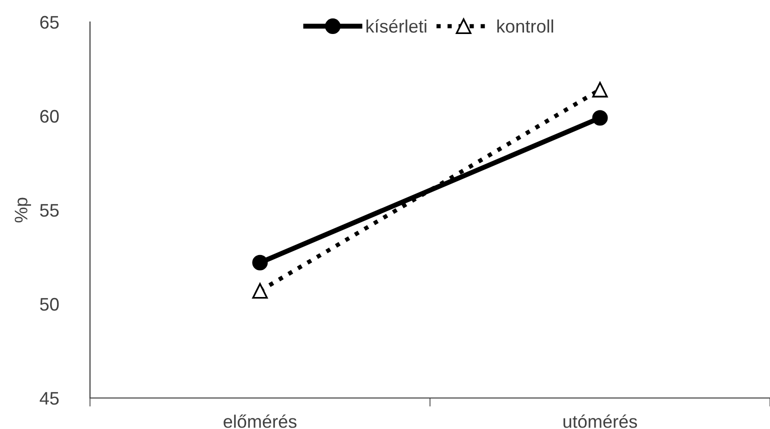 The image size is (770, 429). What do you see at coordinates (23, 210) in the screenshot?
I see `y-axis-title: %p` at bounding box center [23, 210].